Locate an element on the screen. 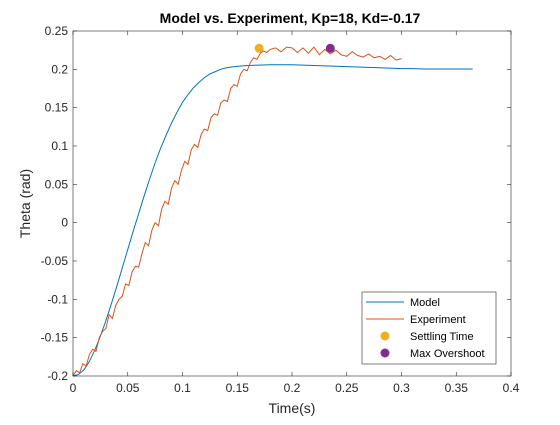  y-tick-label: -0.05 is located at coordinates (55, 261).